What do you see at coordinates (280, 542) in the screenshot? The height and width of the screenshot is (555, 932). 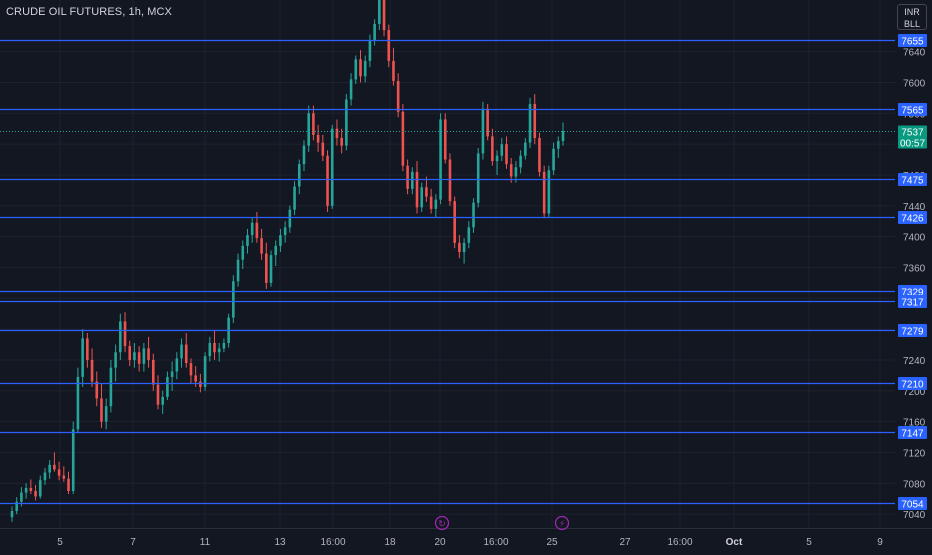 I see `x-tick-label: 13` at bounding box center [280, 542].